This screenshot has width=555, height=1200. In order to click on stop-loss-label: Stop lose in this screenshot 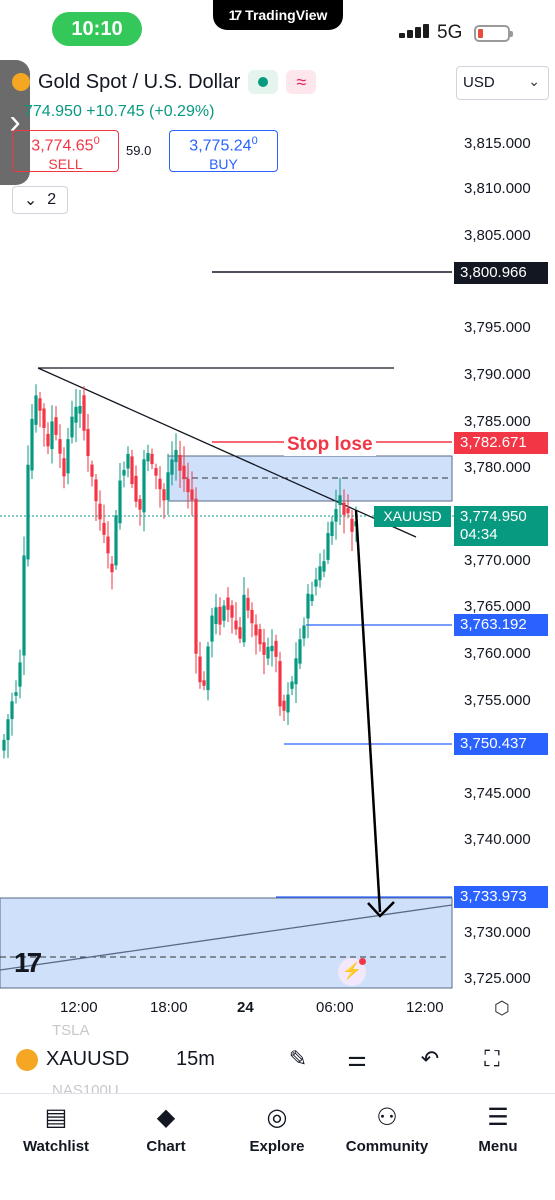, I will do `click(330, 445)`.